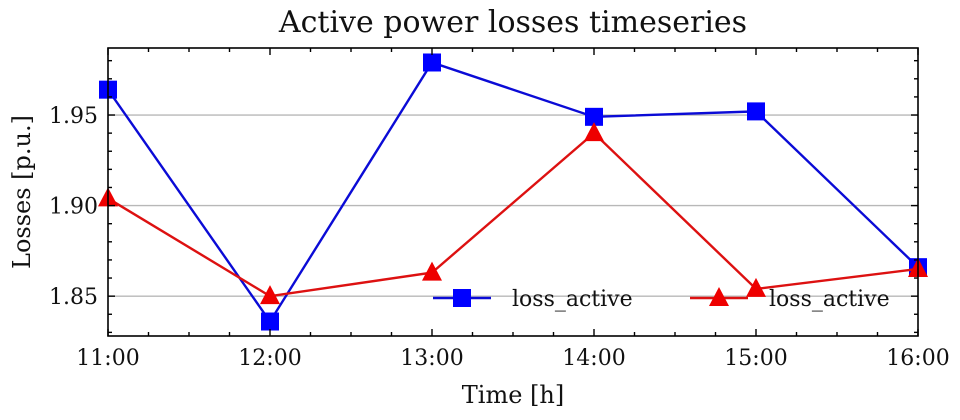  What do you see at coordinates (661, 299) in the screenshot?
I see `legend: loss_active loss_active` at bounding box center [661, 299].